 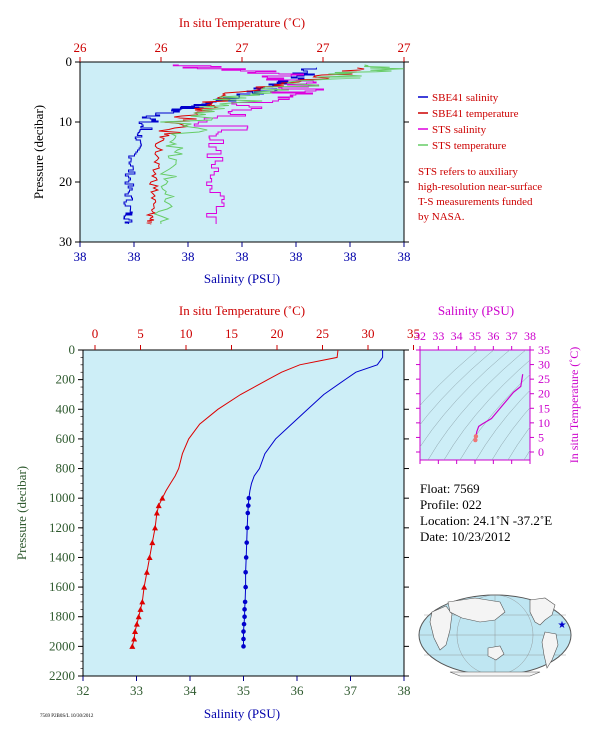 I want to click on map-continents, so click(x=494, y=637).